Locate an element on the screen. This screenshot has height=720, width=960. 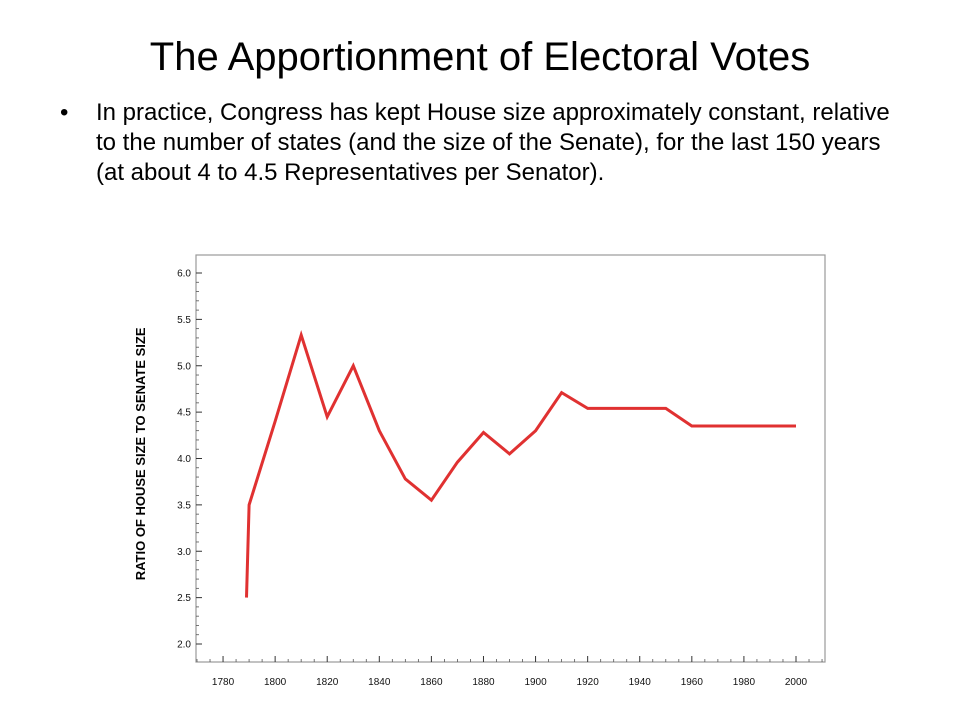
y-tick-label: 4.0 is located at coordinates (184, 459).